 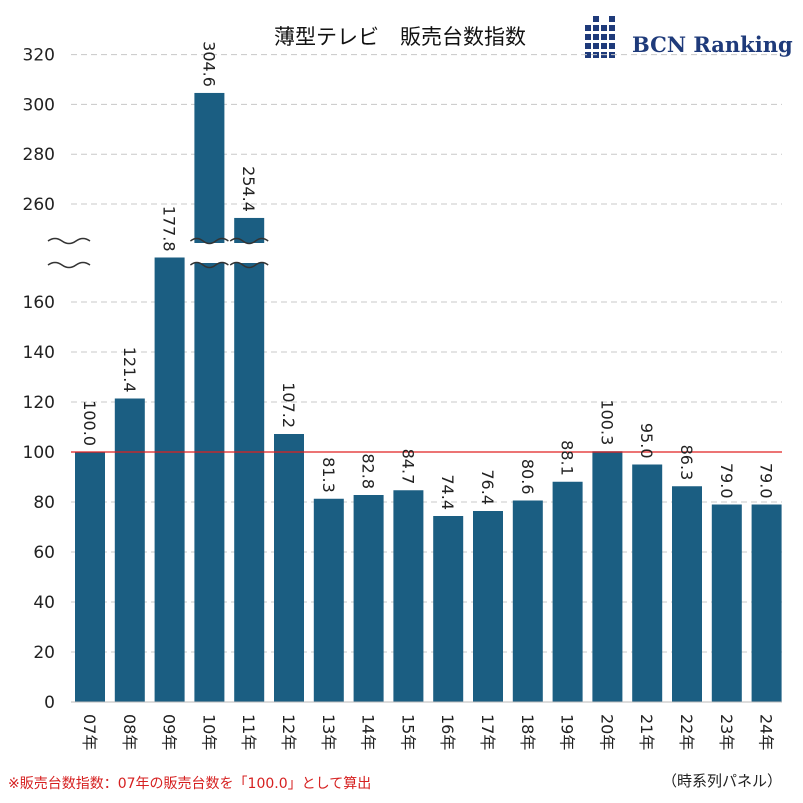 I want to click on y-tick-label: 160, so click(x=39, y=303).